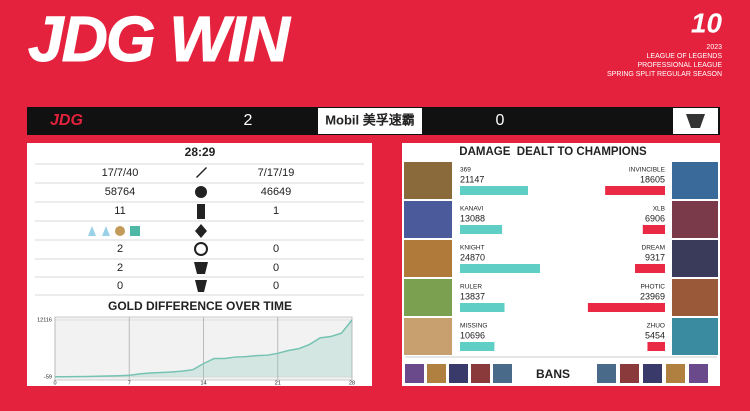  I want to click on gold-chart: -59 12116 0 7 14 21 28, so click(196, 351).